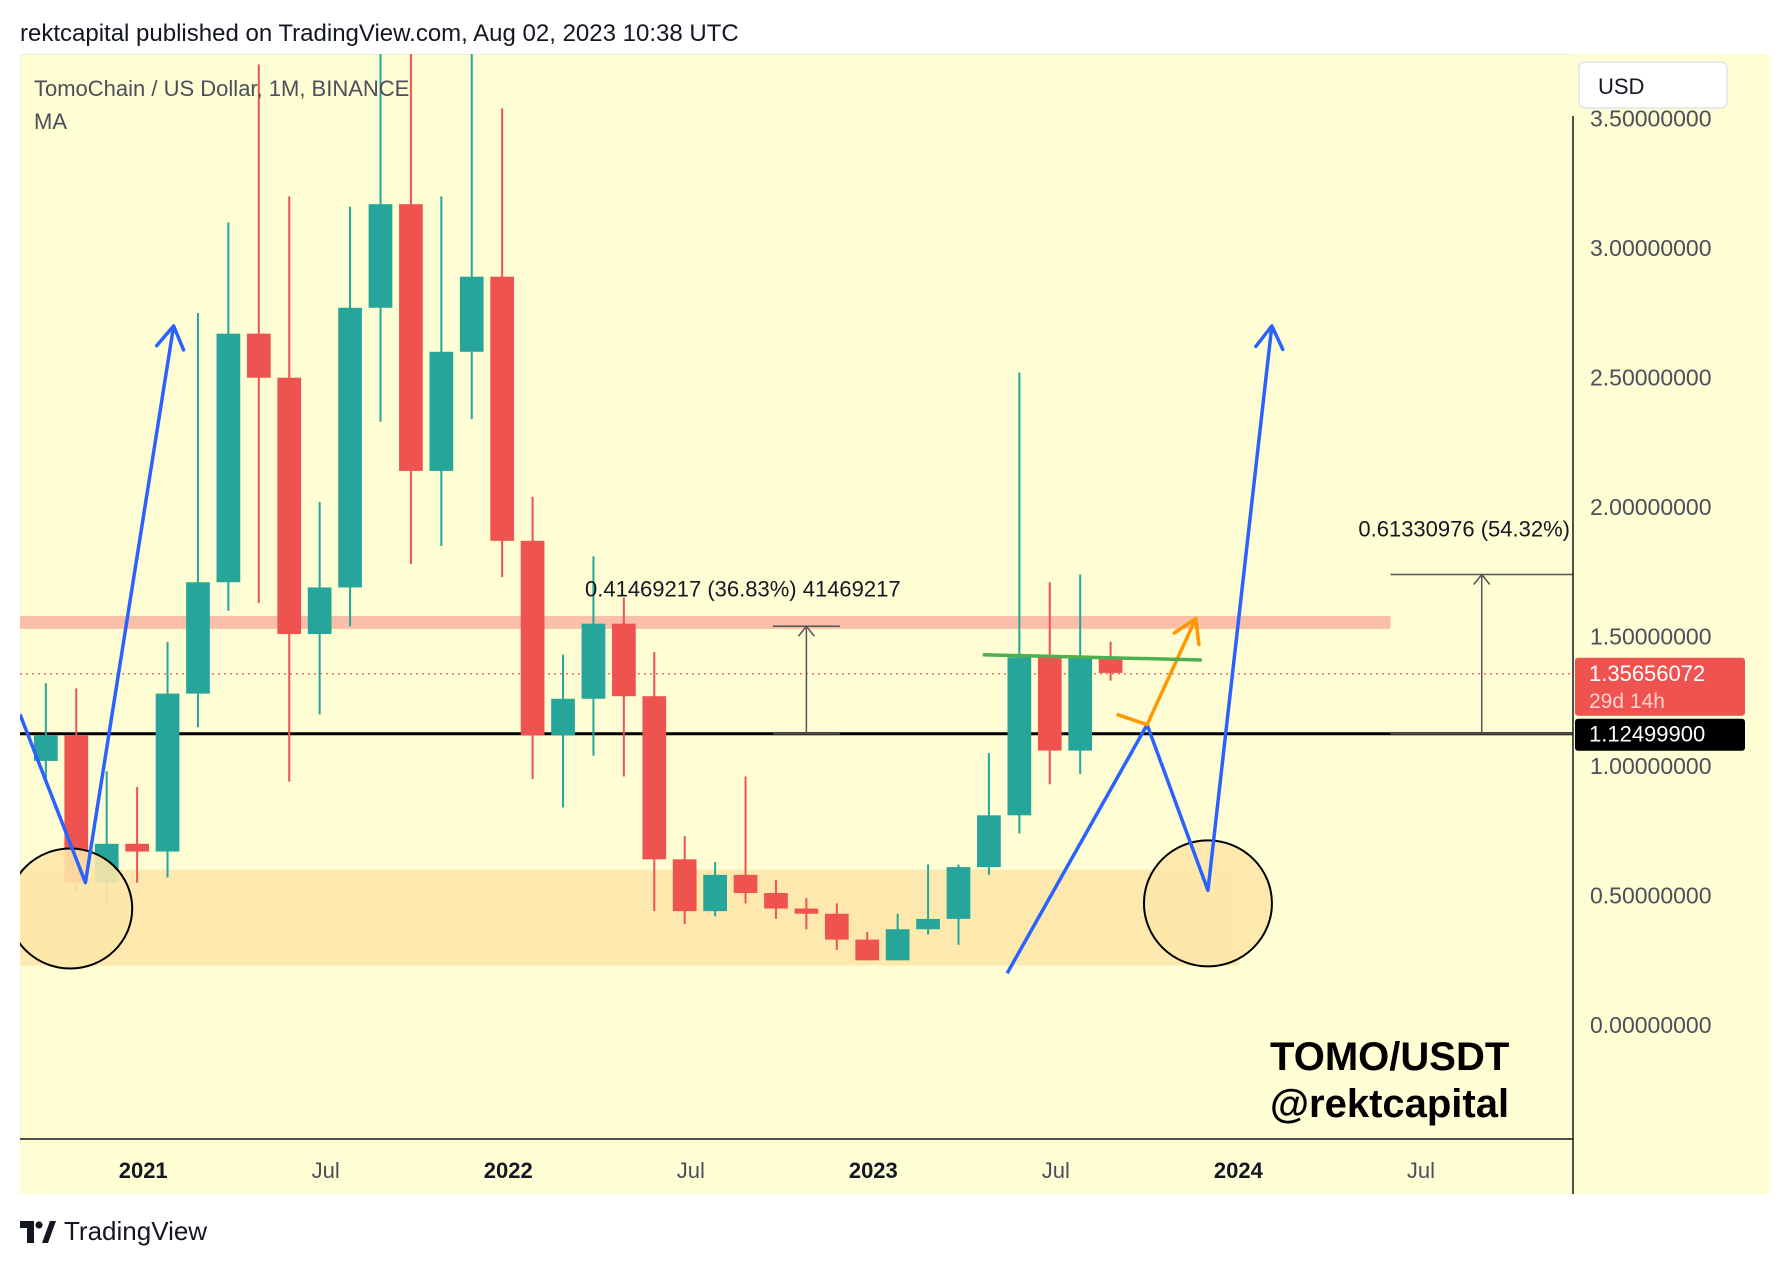  What do you see at coordinates (1653, 85) in the screenshot?
I see `currency-button: USD` at bounding box center [1653, 85].